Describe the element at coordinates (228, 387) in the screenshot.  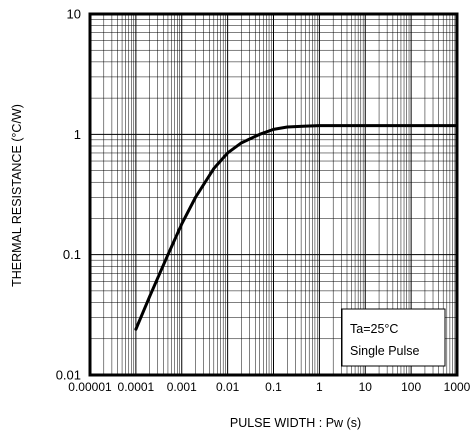
I see `x-tick-label: 0.01` at that location.